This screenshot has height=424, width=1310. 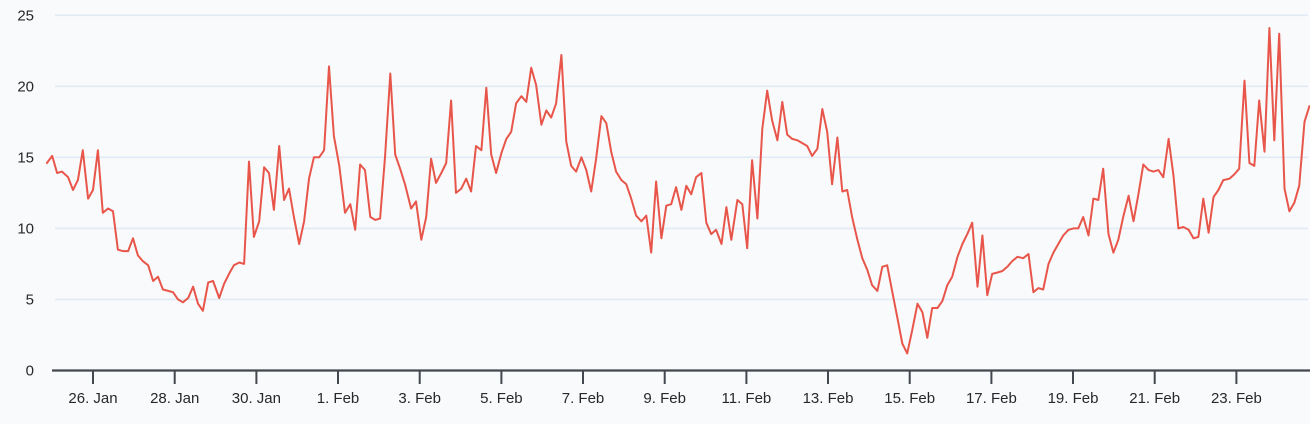 What do you see at coordinates (1073, 398) in the screenshot?
I see `x-axis-tick-label: 19. Feb` at bounding box center [1073, 398].